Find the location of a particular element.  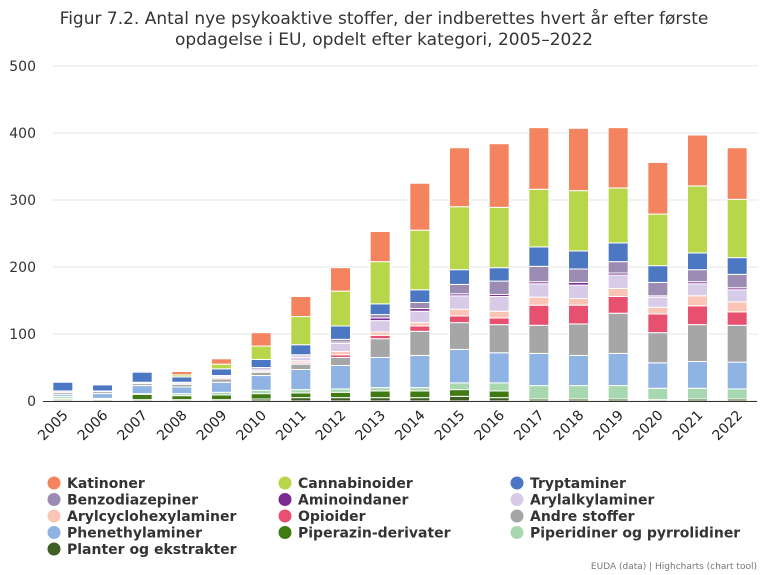

legend-item: Planter og ekstrakter is located at coordinates (142, 550).